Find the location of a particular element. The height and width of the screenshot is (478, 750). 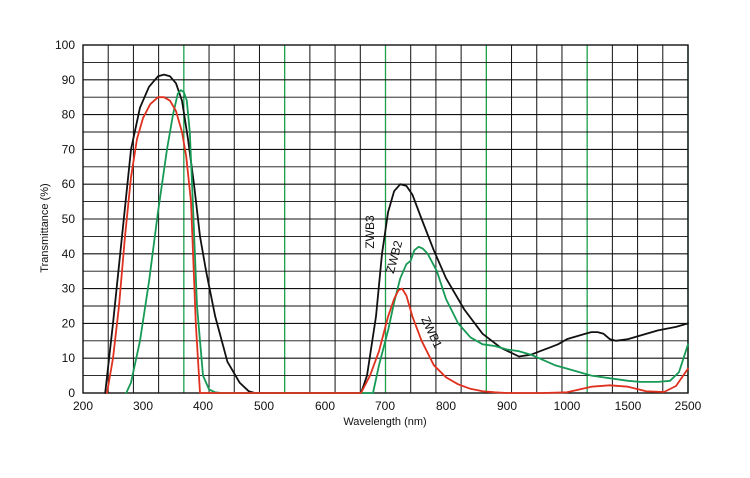

y-axis-title: Transmittance (%) is located at coordinates (45, 227).